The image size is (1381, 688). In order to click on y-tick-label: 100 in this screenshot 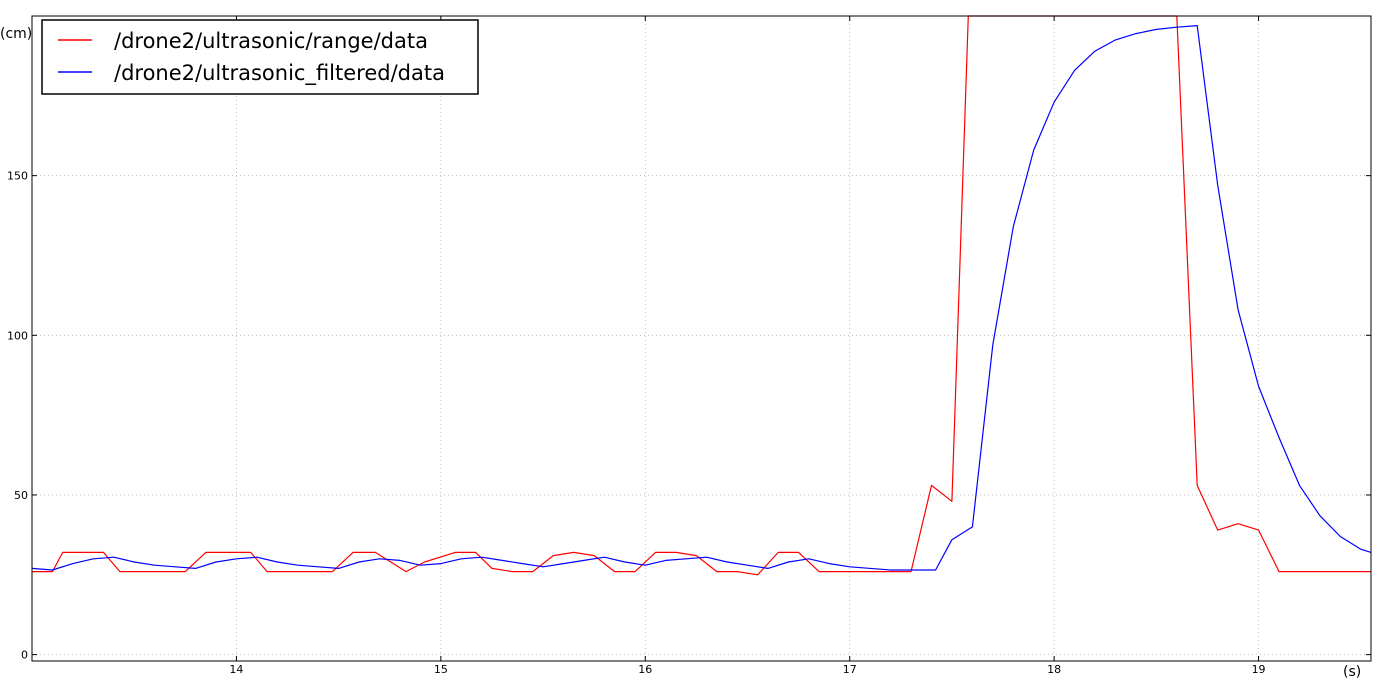, I will do `click(17, 335)`.